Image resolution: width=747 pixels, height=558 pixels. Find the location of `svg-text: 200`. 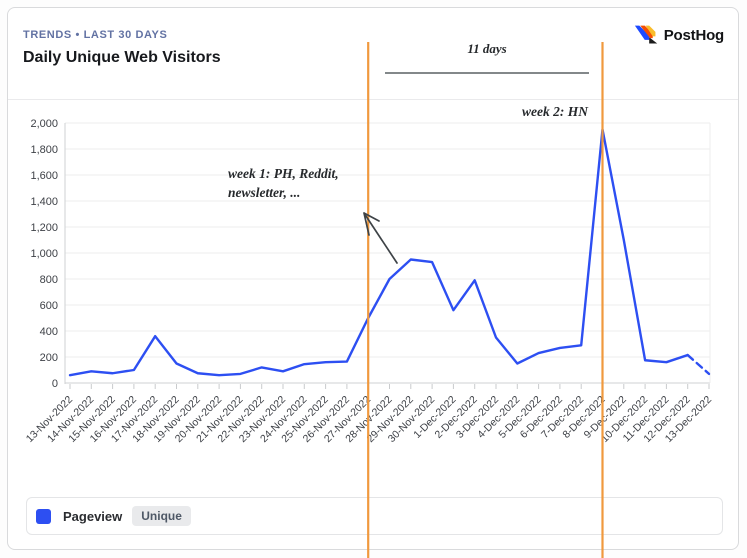

svg-text: 200 is located at coordinates (49, 358).